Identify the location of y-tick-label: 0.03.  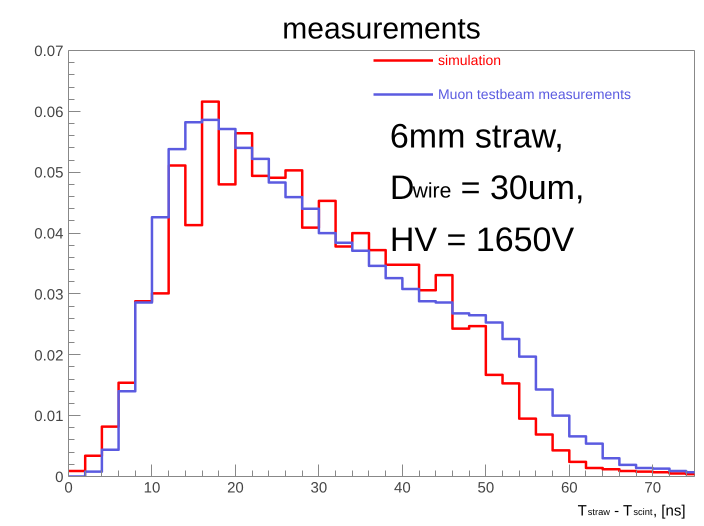
(49, 295).